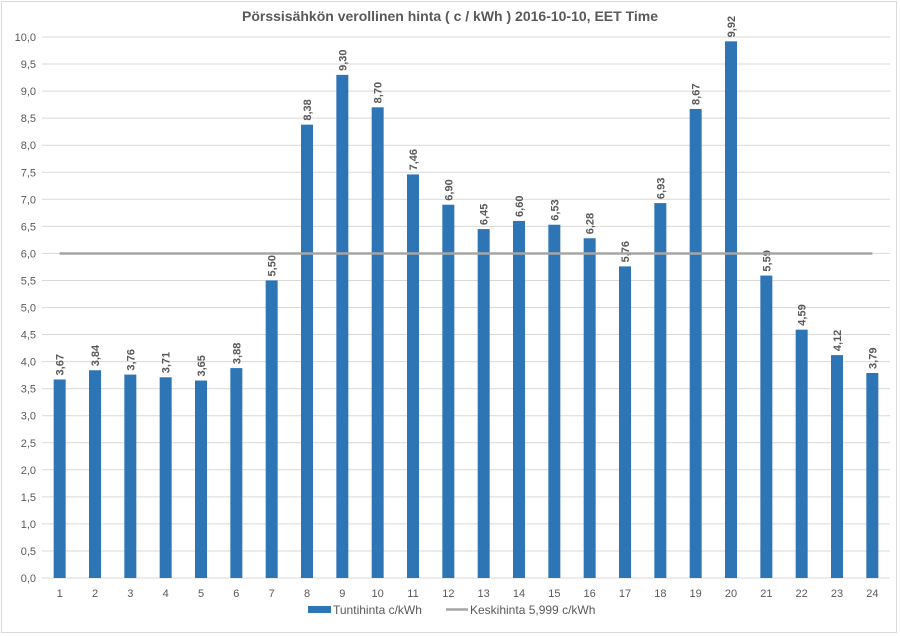 Image resolution: width=900 pixels, height=636 pixels. Describe the element at coordinates (28, 363) in the screenshot. I see `y-tick-label: 4,0` at that location.